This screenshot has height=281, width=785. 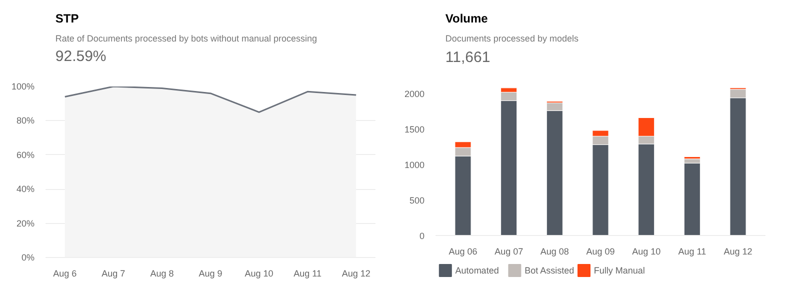 What do you see at coordinates (549, 271) in the screenshot?
I see `legend-label: Bot Assisted` at bounding box center [549, 271].